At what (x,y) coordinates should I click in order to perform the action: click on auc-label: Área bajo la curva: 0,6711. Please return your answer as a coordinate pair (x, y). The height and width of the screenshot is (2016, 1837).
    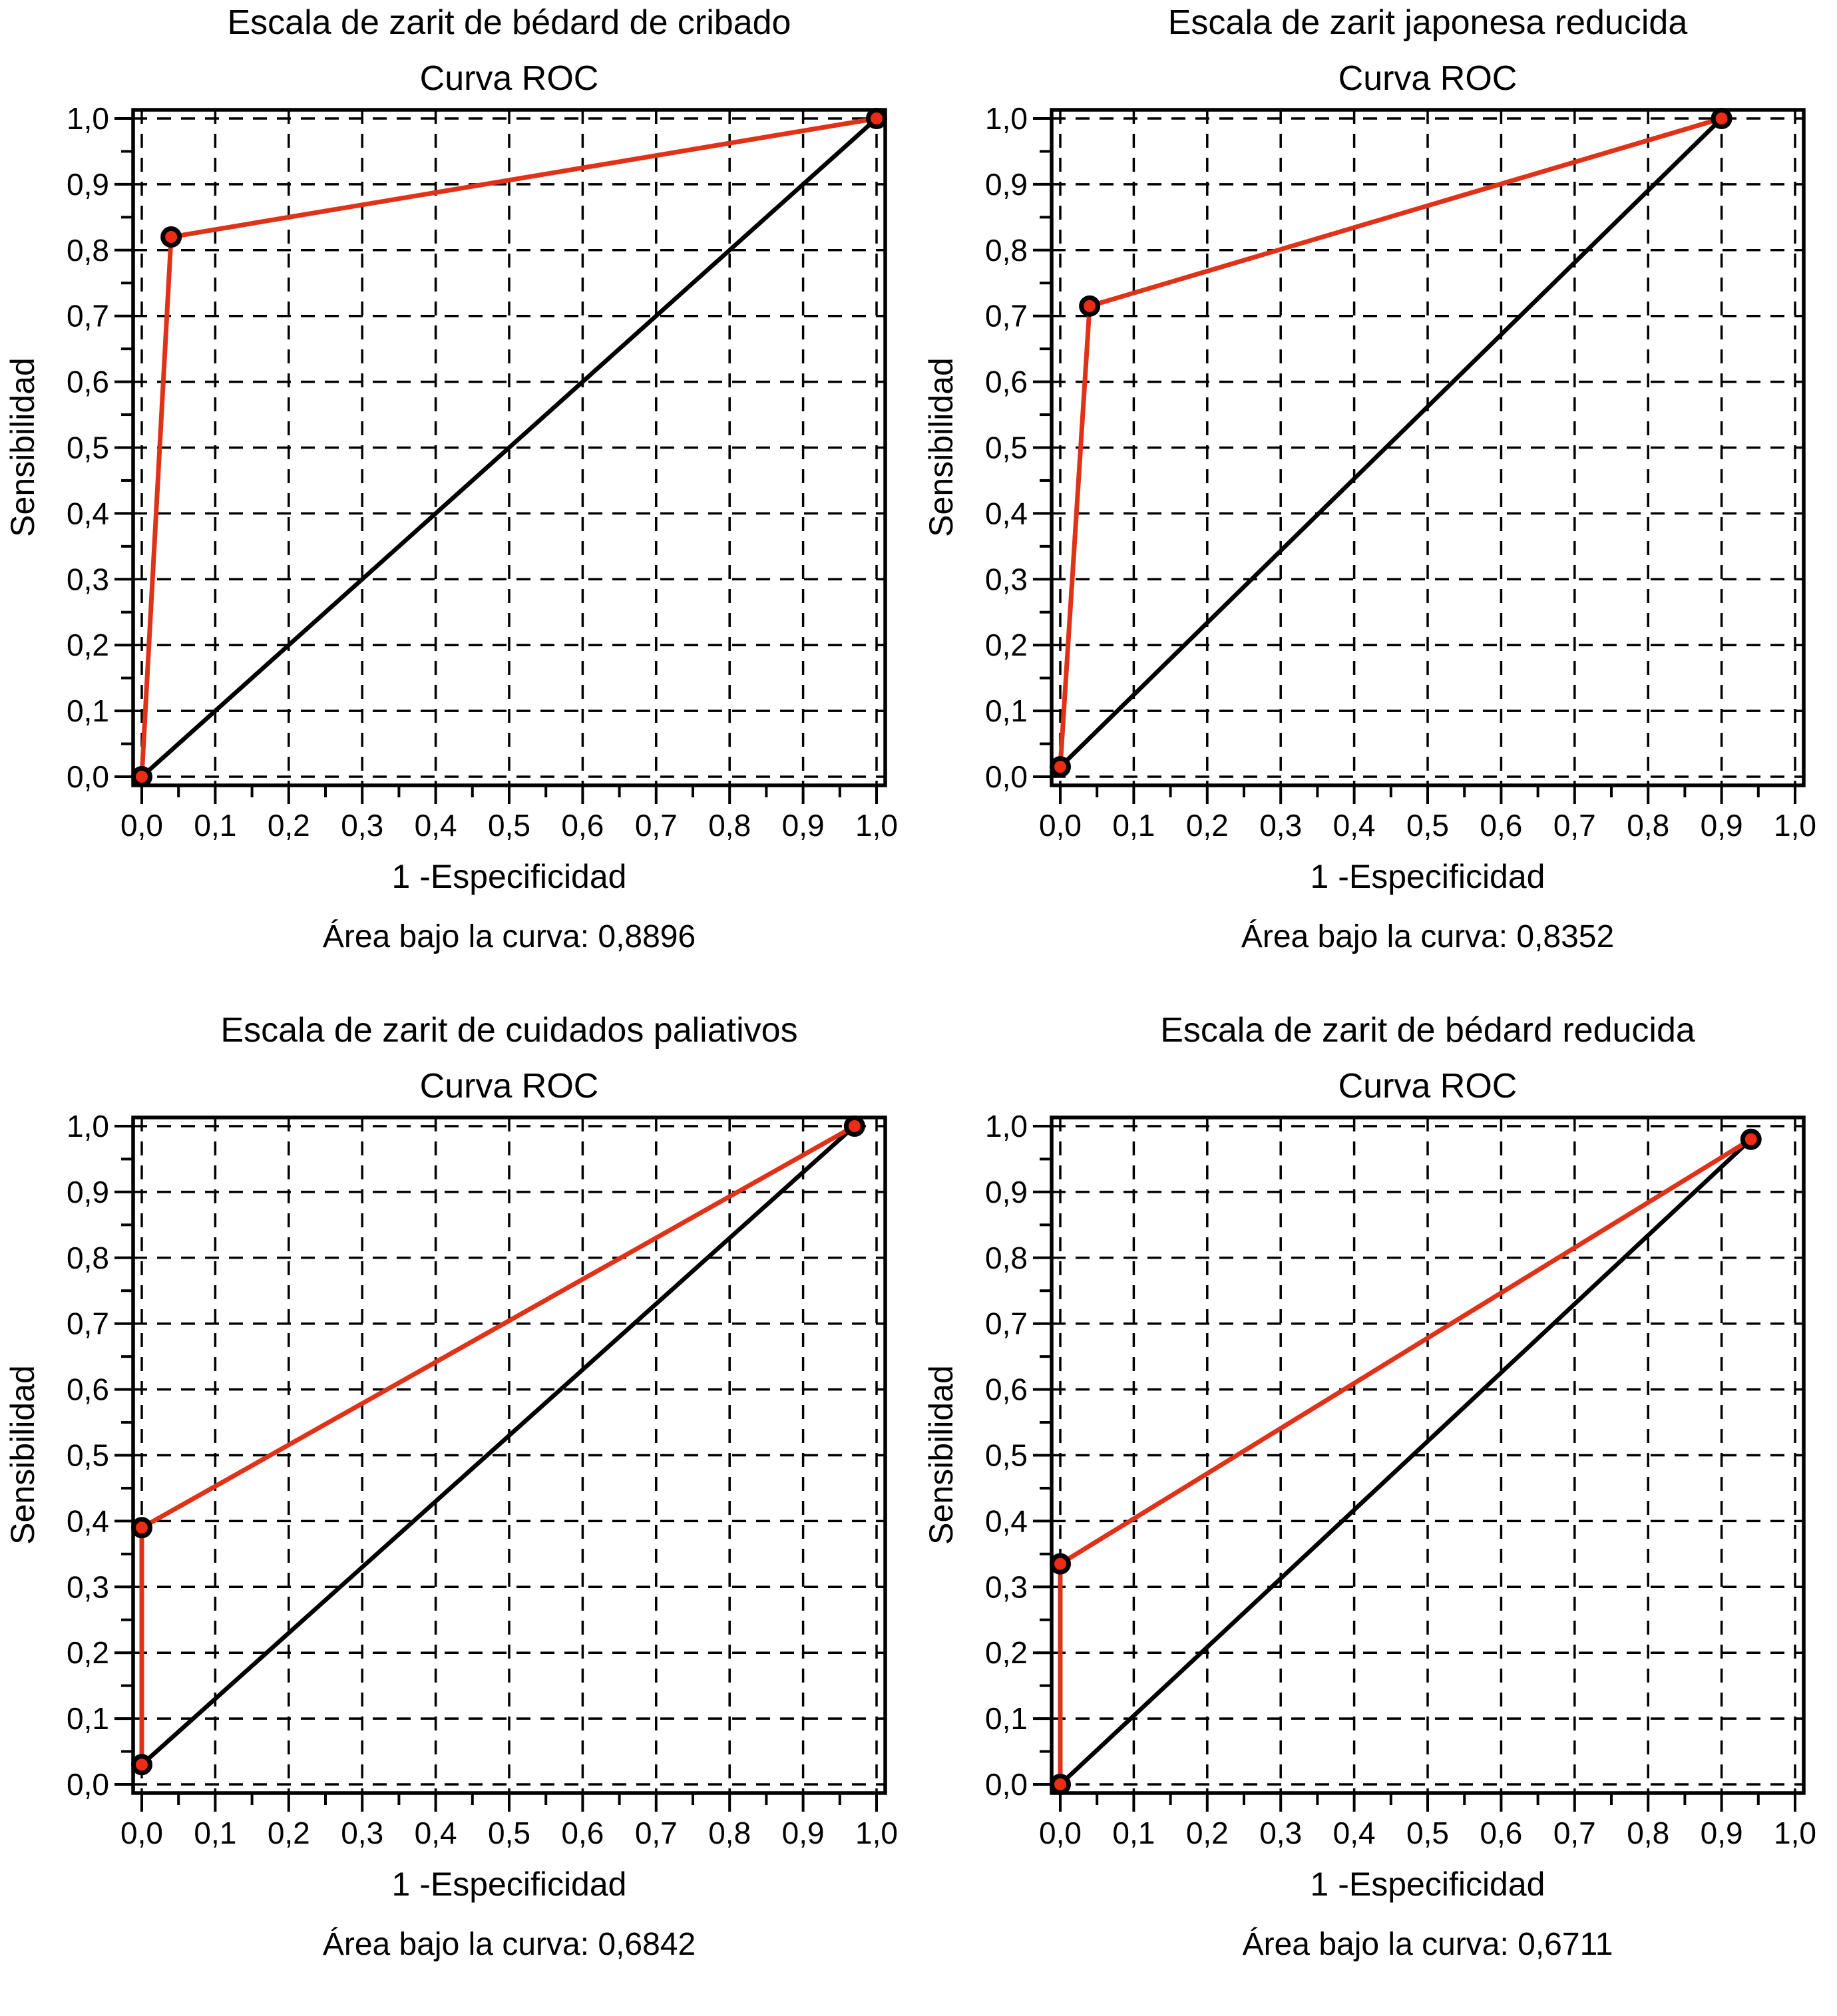
    Looking at the image, I should click on (1427, 1944).